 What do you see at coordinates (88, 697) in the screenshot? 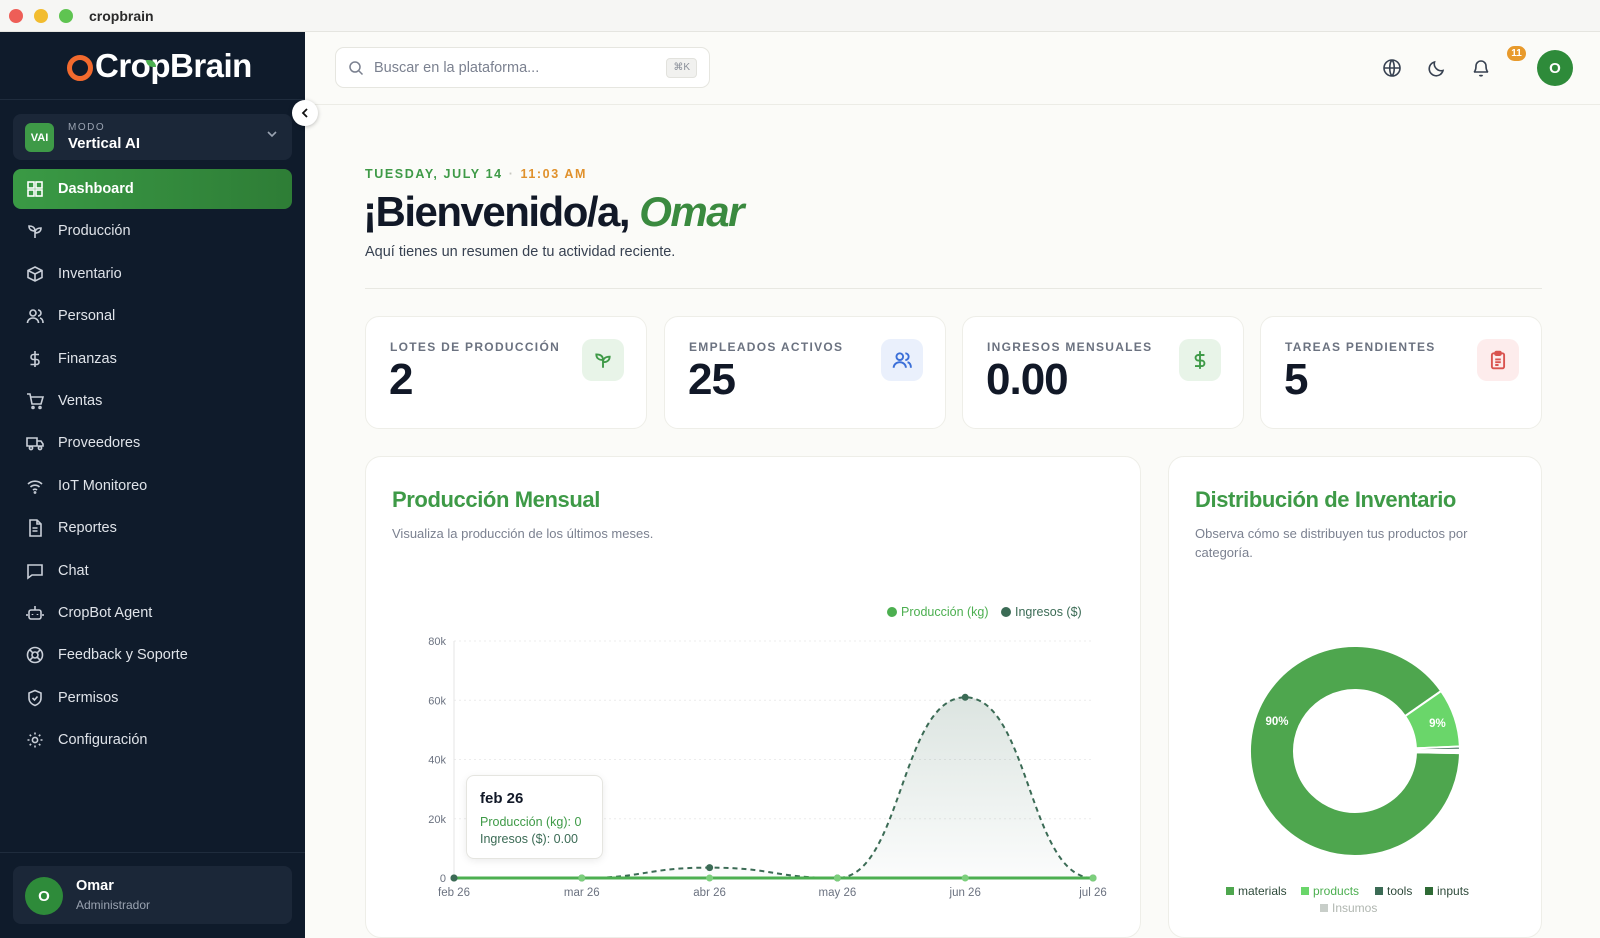
I see `sidebar-item-label: Permisos` at bounding box center [88, 697].